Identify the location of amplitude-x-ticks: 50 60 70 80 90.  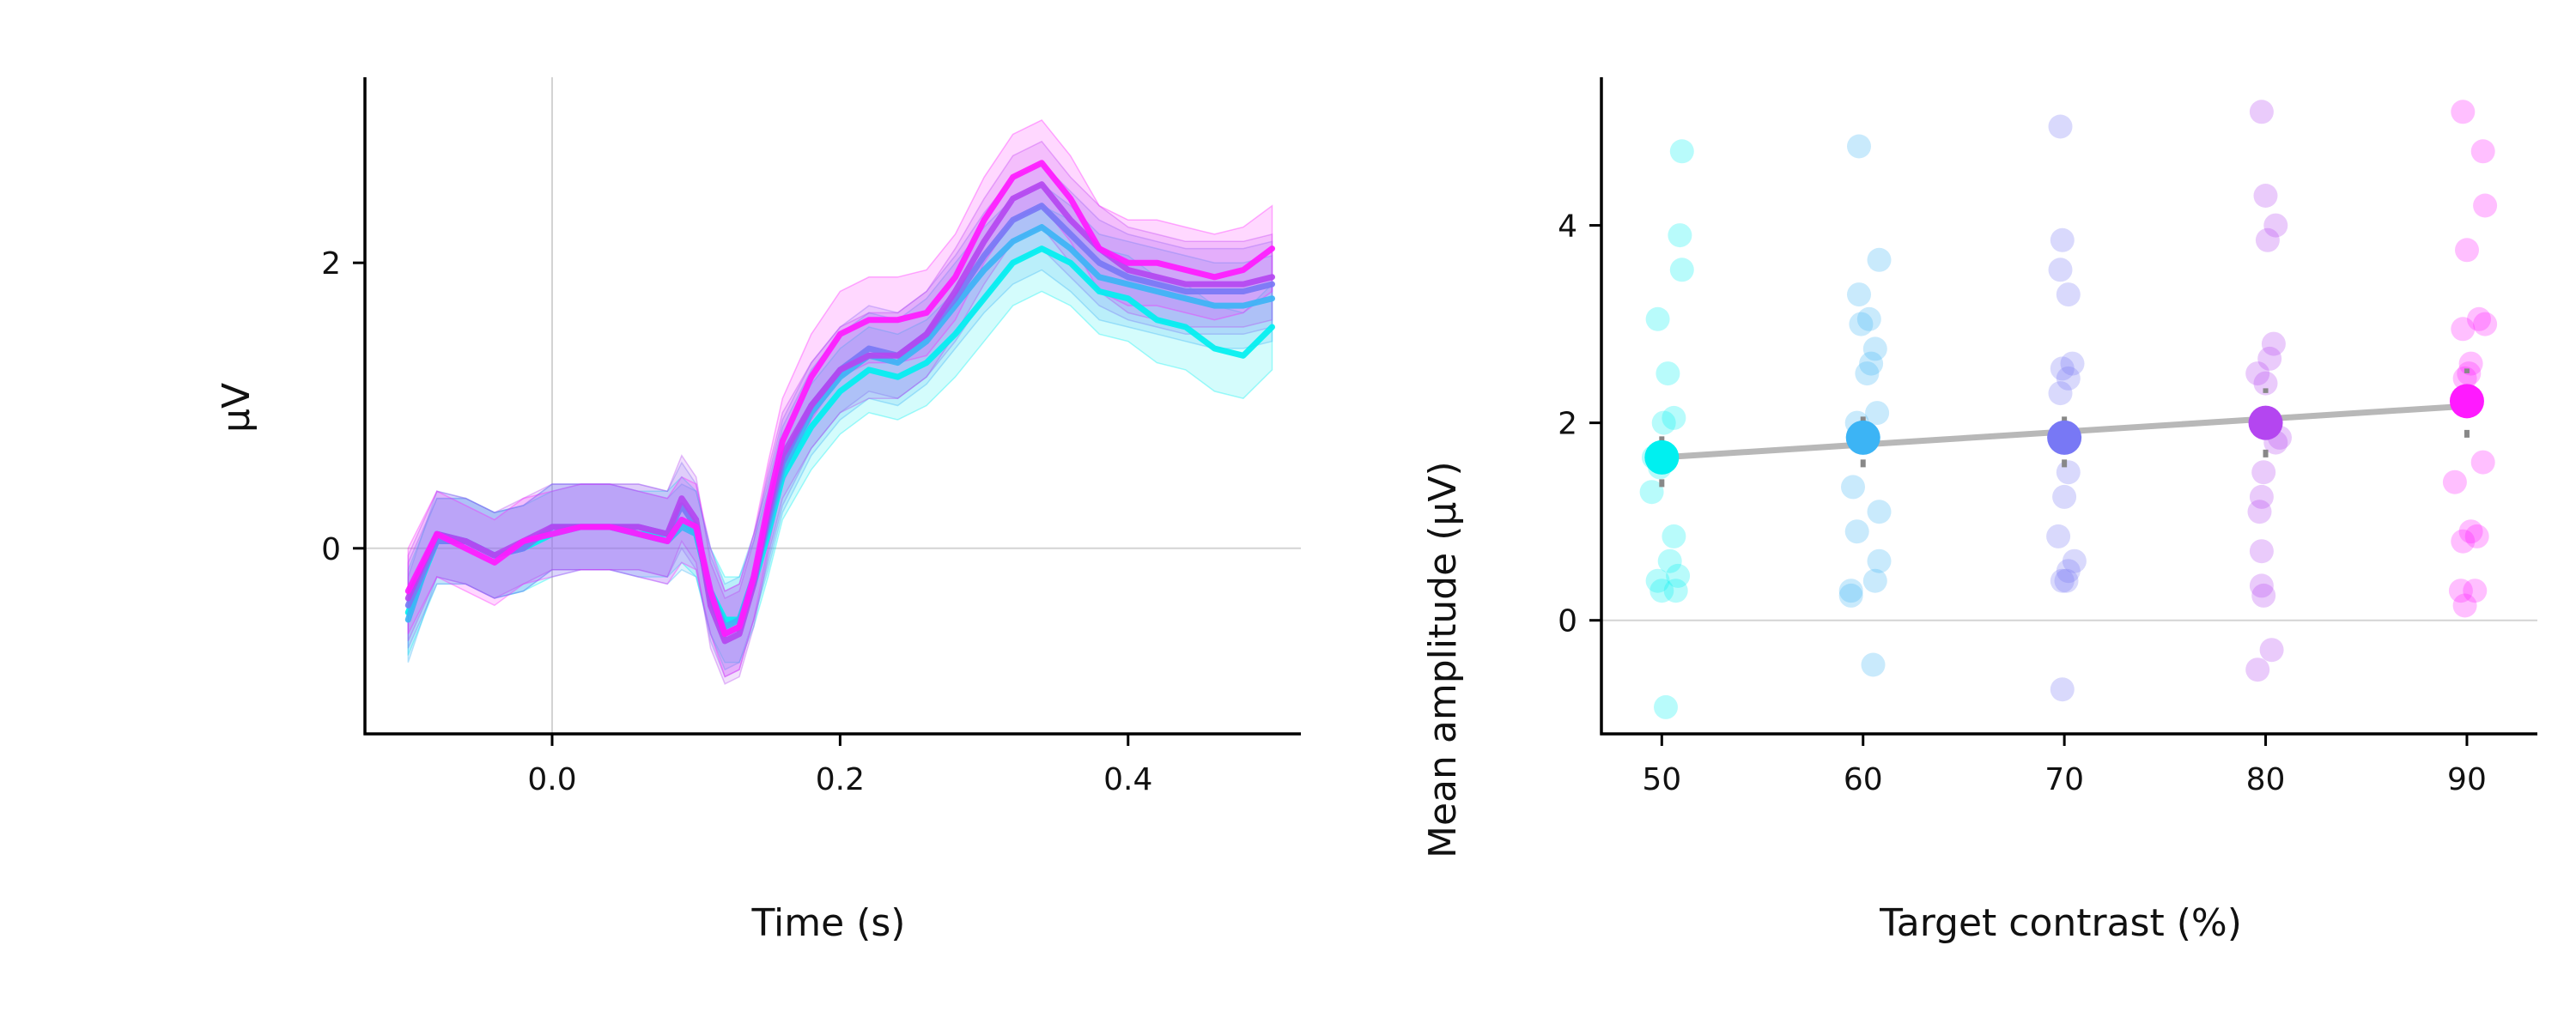
(2064, 765).